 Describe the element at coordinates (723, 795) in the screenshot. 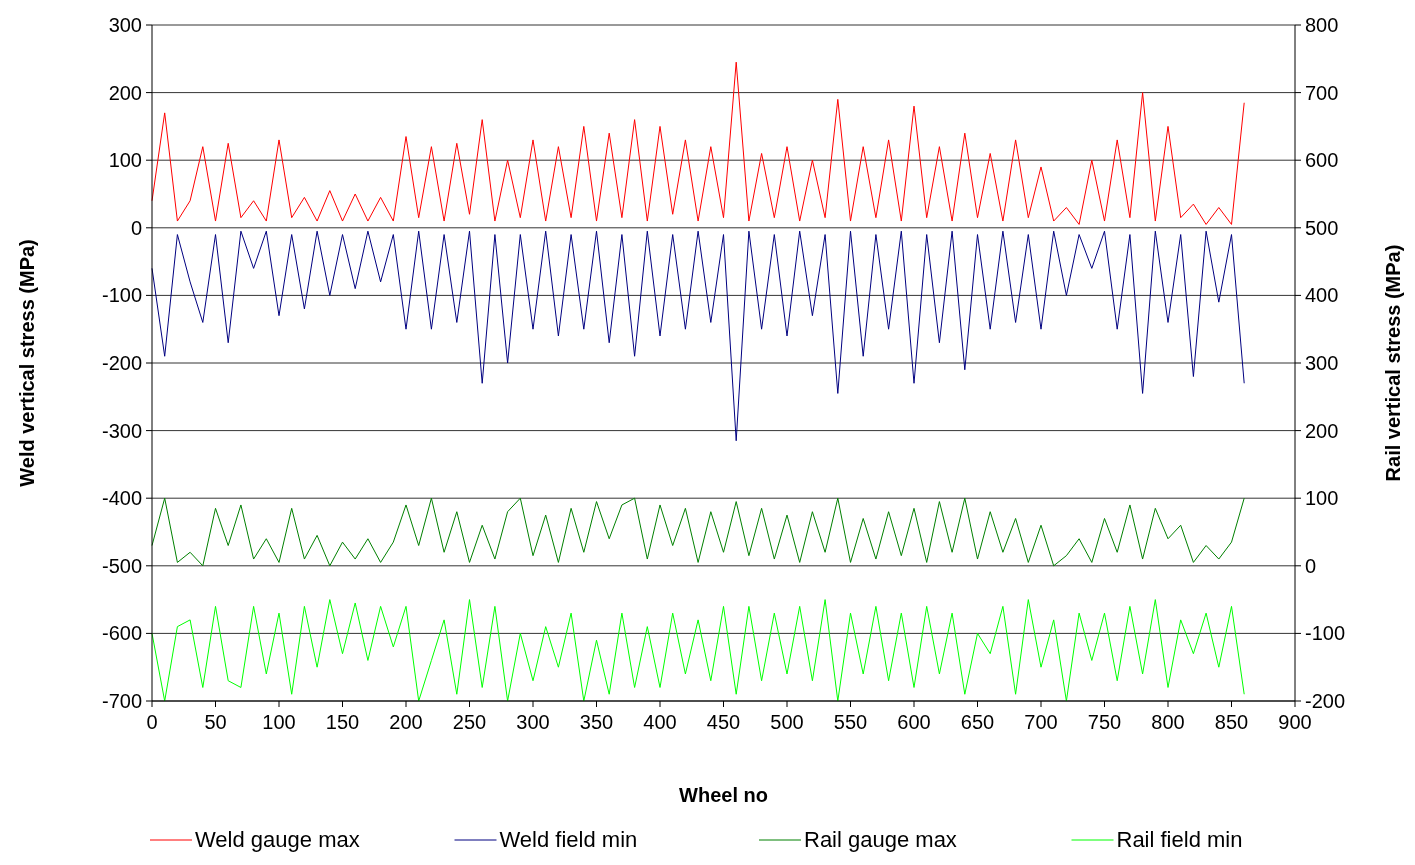

I see `x-axis-title: Wheel no` at that location.